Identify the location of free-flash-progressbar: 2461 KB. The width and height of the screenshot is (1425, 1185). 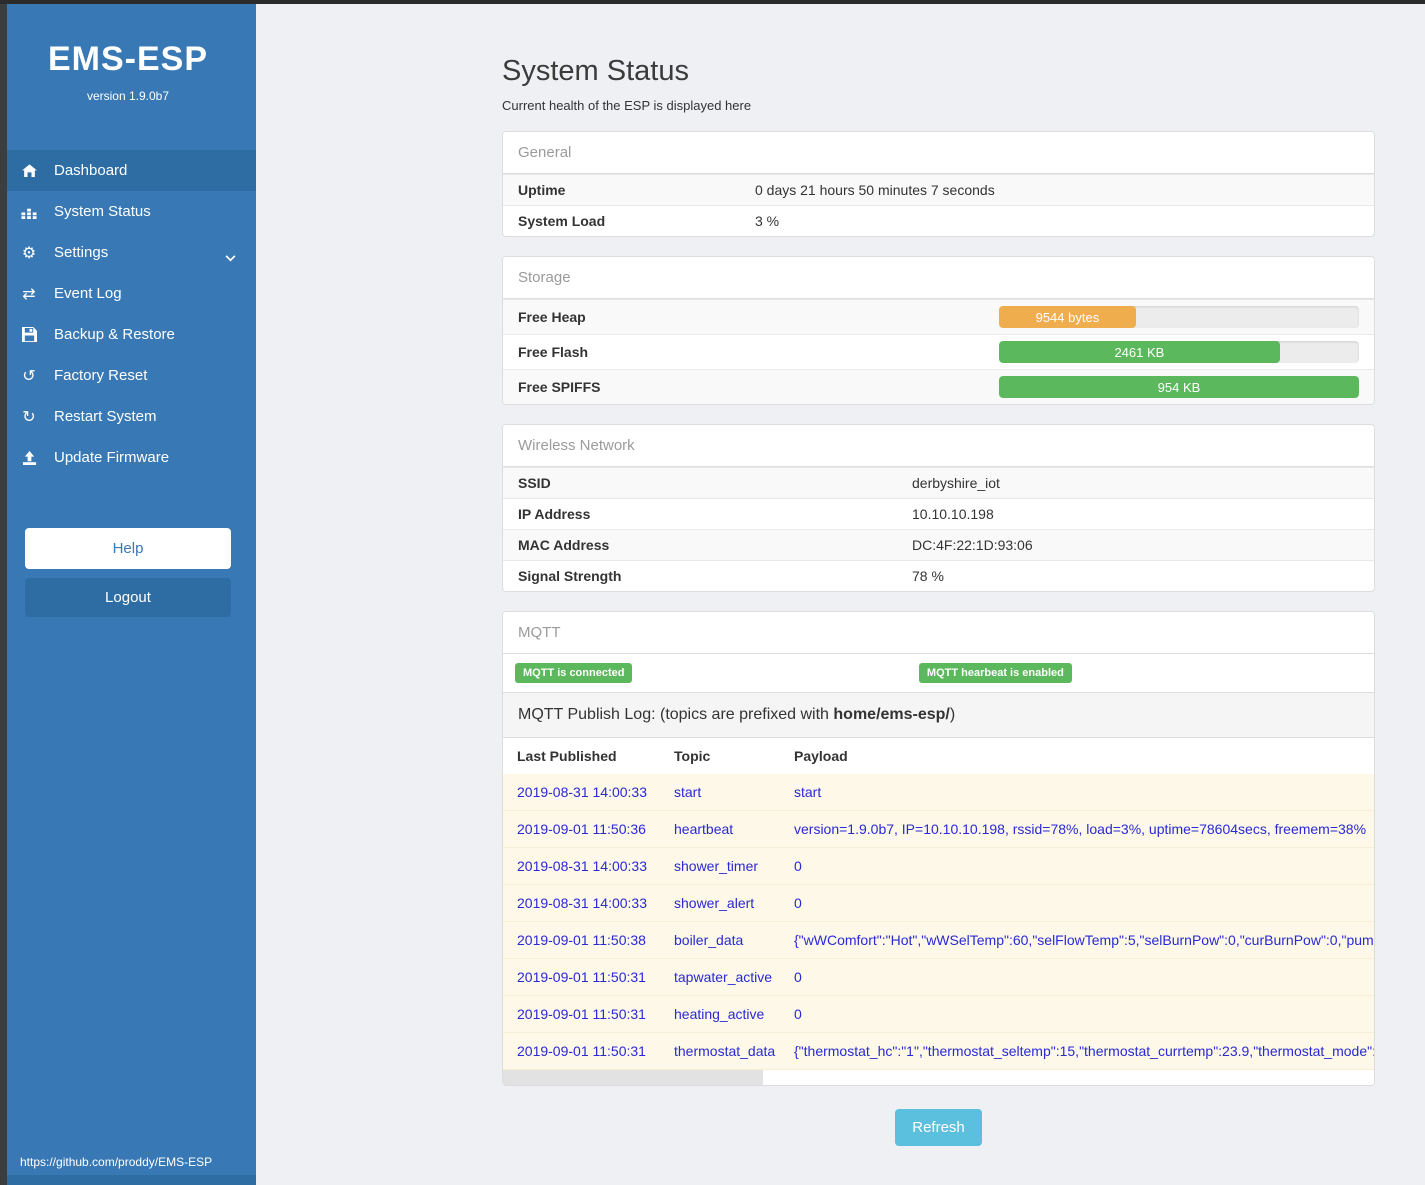
(1179, 352).